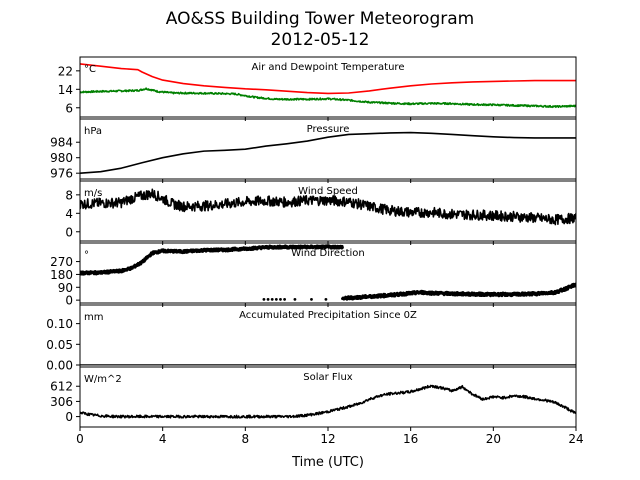 Image resolution: width=640 pixels, height=480 pixels. Describe the element at coordinates (61, 275) in the screenshot. I see `y-tick-label: 180` at that location.